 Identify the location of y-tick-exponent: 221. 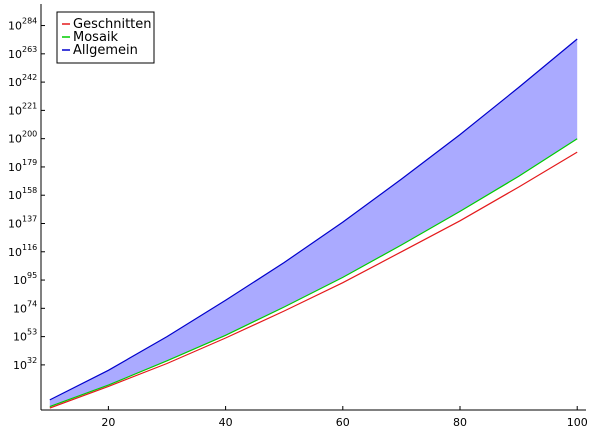
(29, 105).